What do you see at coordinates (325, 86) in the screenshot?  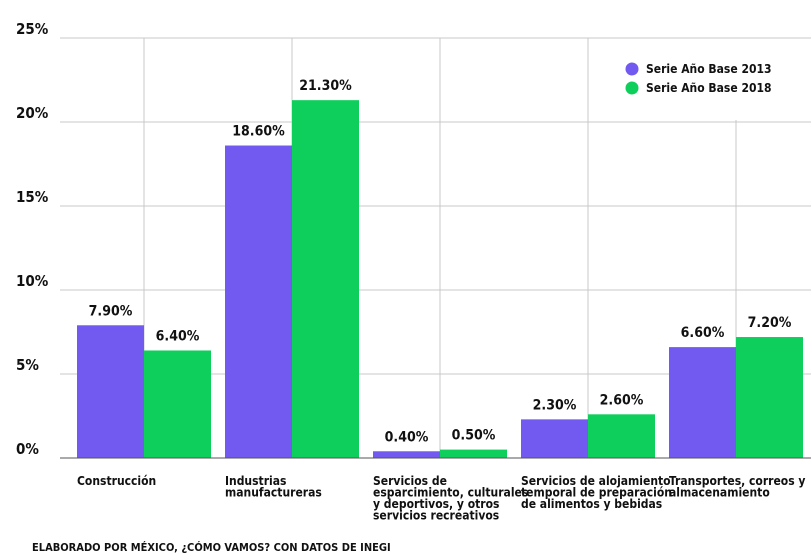 I see `data-label: 21.30%` at bounding box center [325, 86].